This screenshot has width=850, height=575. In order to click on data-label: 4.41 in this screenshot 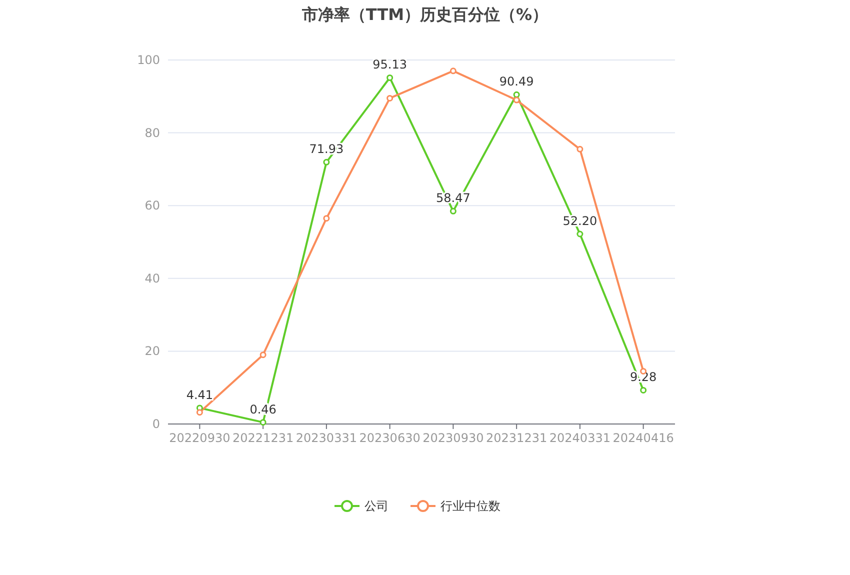, I will do `click(200, 395)`.